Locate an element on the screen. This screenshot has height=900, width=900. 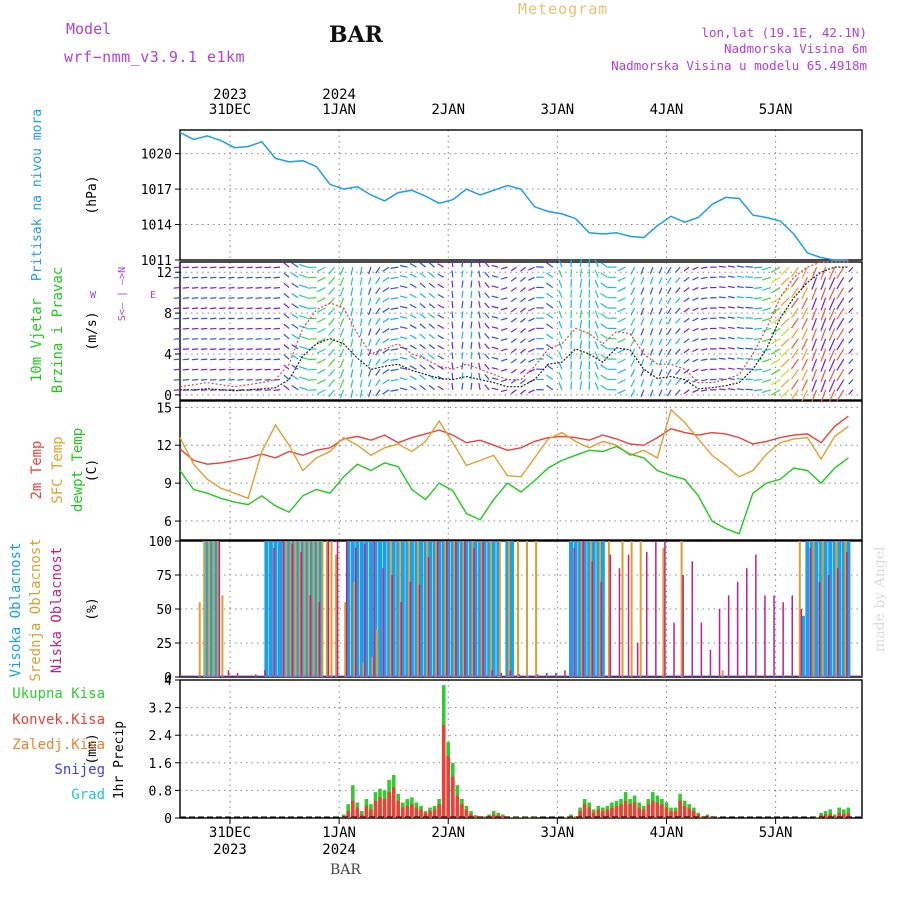
pressure-ytick-label: 1011 is located at coordinates (156, 261).